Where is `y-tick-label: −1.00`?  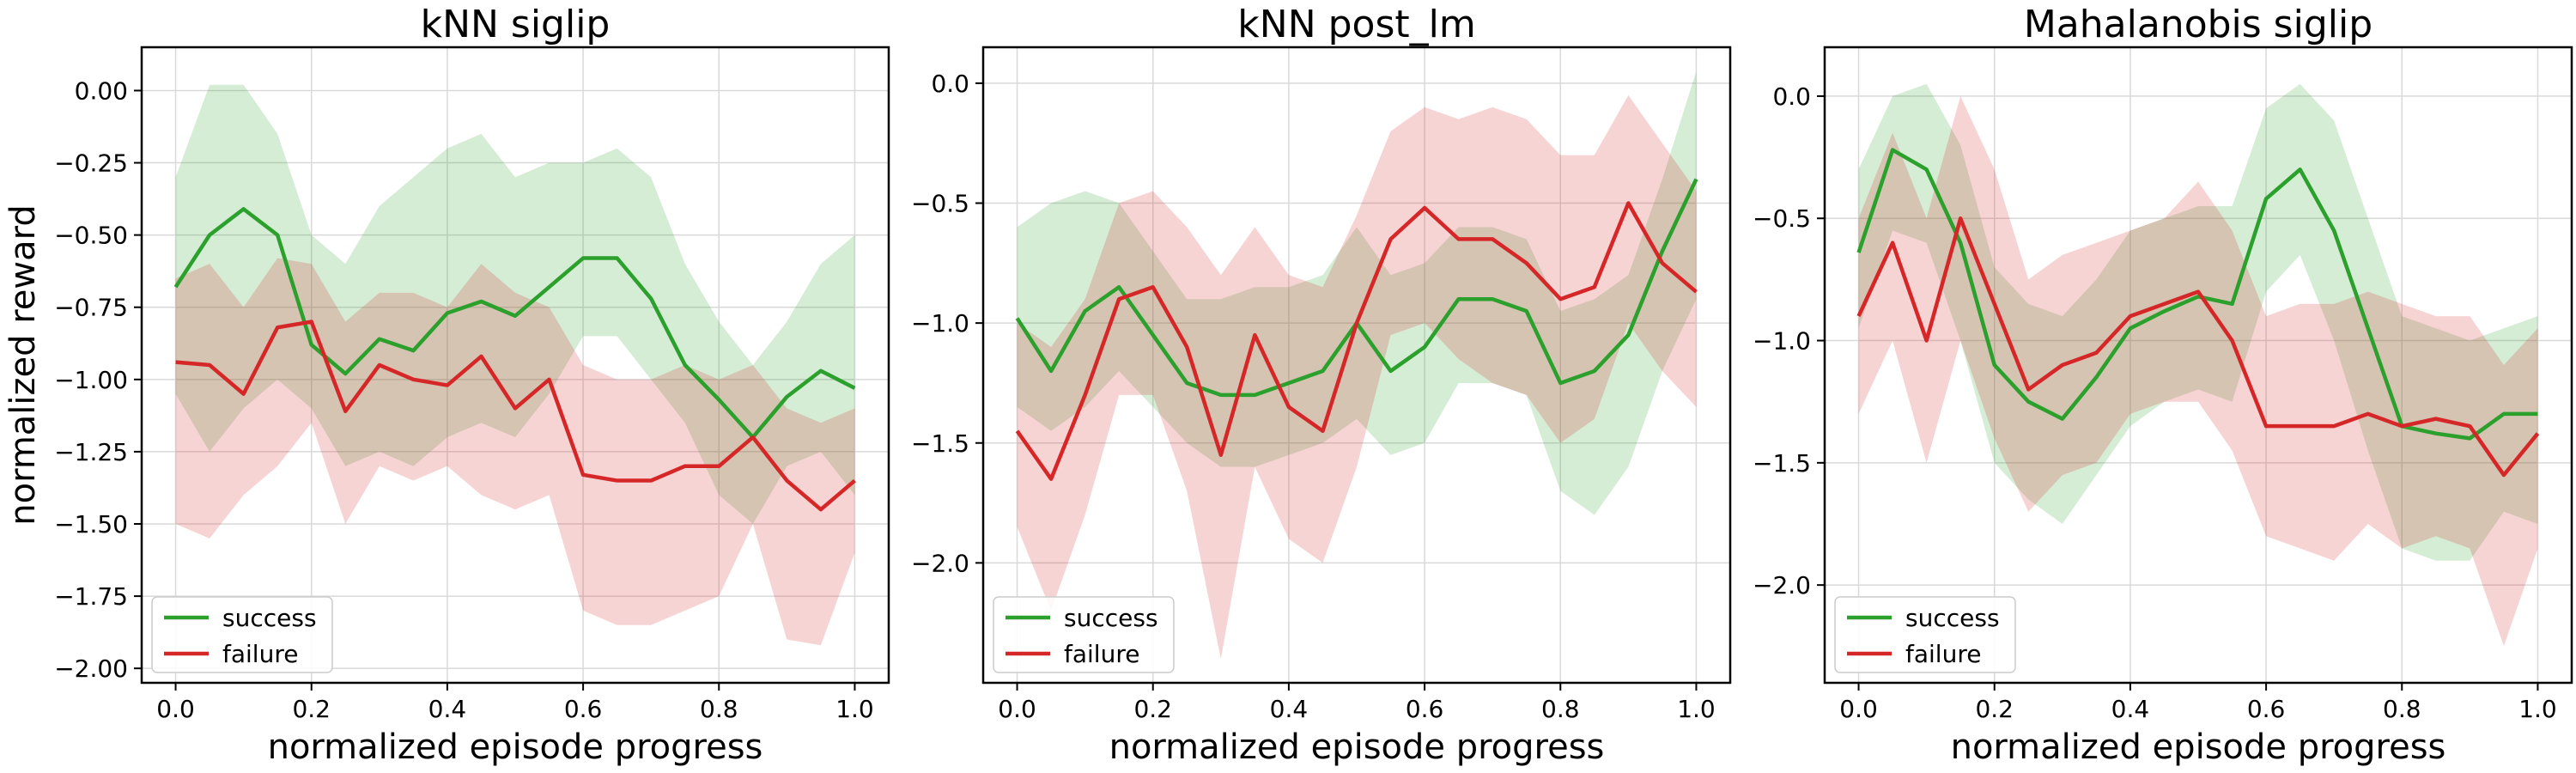
y-tick-label: −1.00 is located at coordinates (91, 380).